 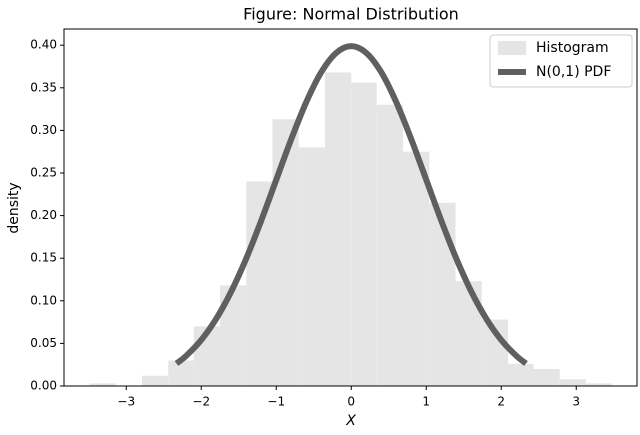 What do you see at coordinates (576, 402) in the screenshot?
I see `x-tick-label: 3` at bounding box center [576, 402].